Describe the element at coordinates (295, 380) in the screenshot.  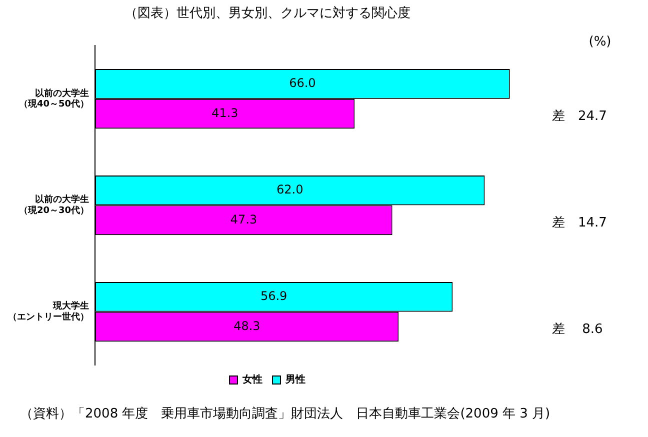
I see `legend-label: 男性` at that location.